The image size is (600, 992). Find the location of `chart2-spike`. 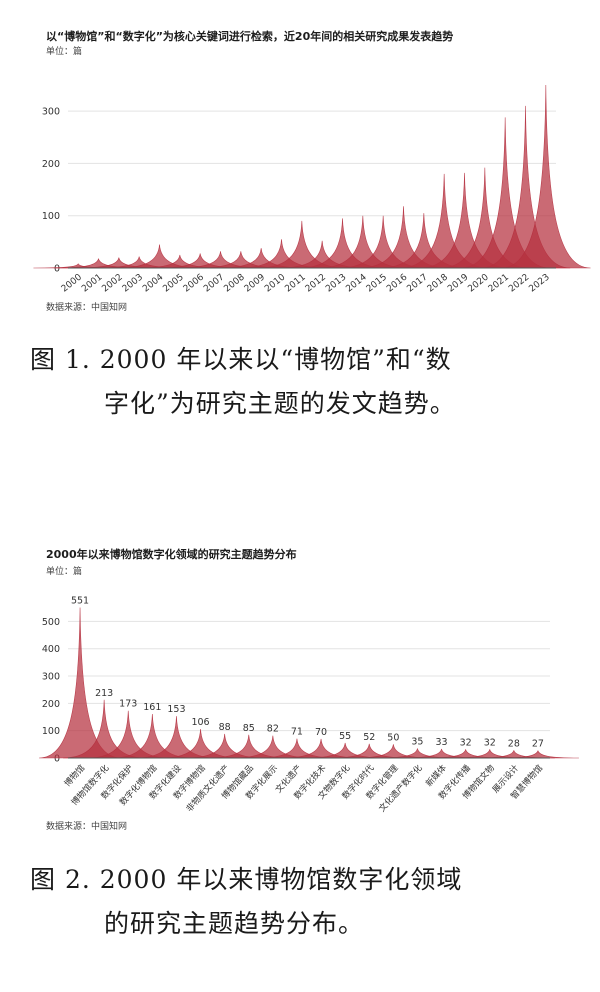

chart2-spike is located at coordinates (537, 754).